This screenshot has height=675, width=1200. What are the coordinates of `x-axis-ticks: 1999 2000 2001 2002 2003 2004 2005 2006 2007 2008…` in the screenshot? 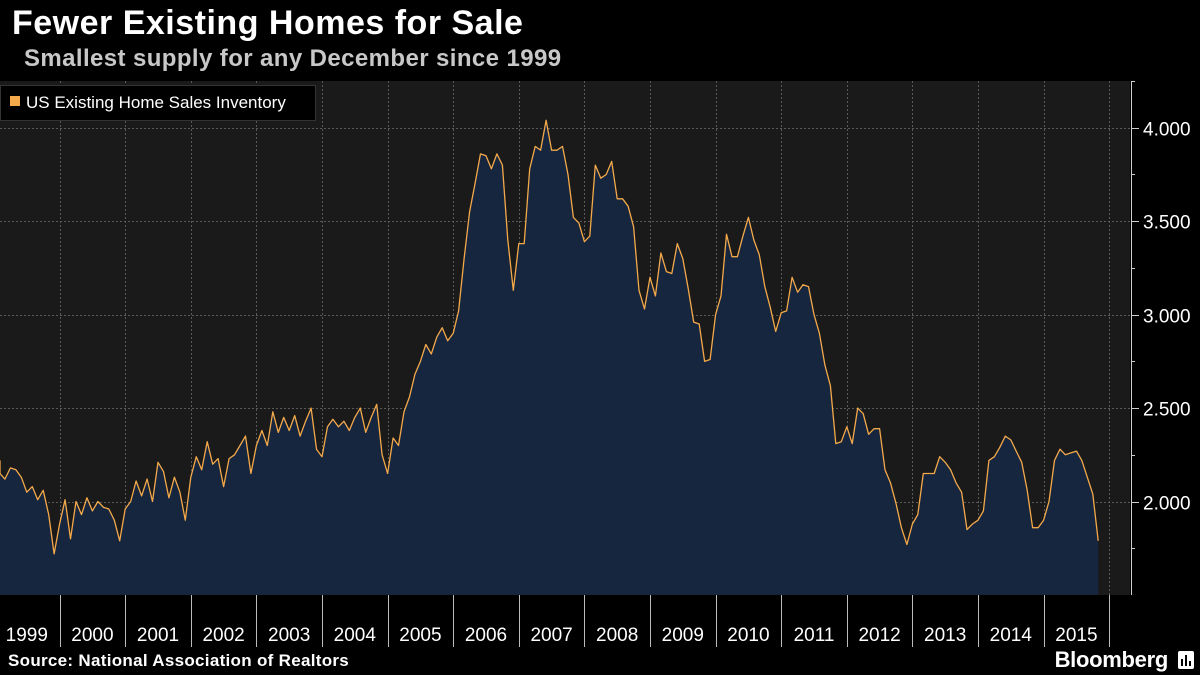 It's located at (558, 621).